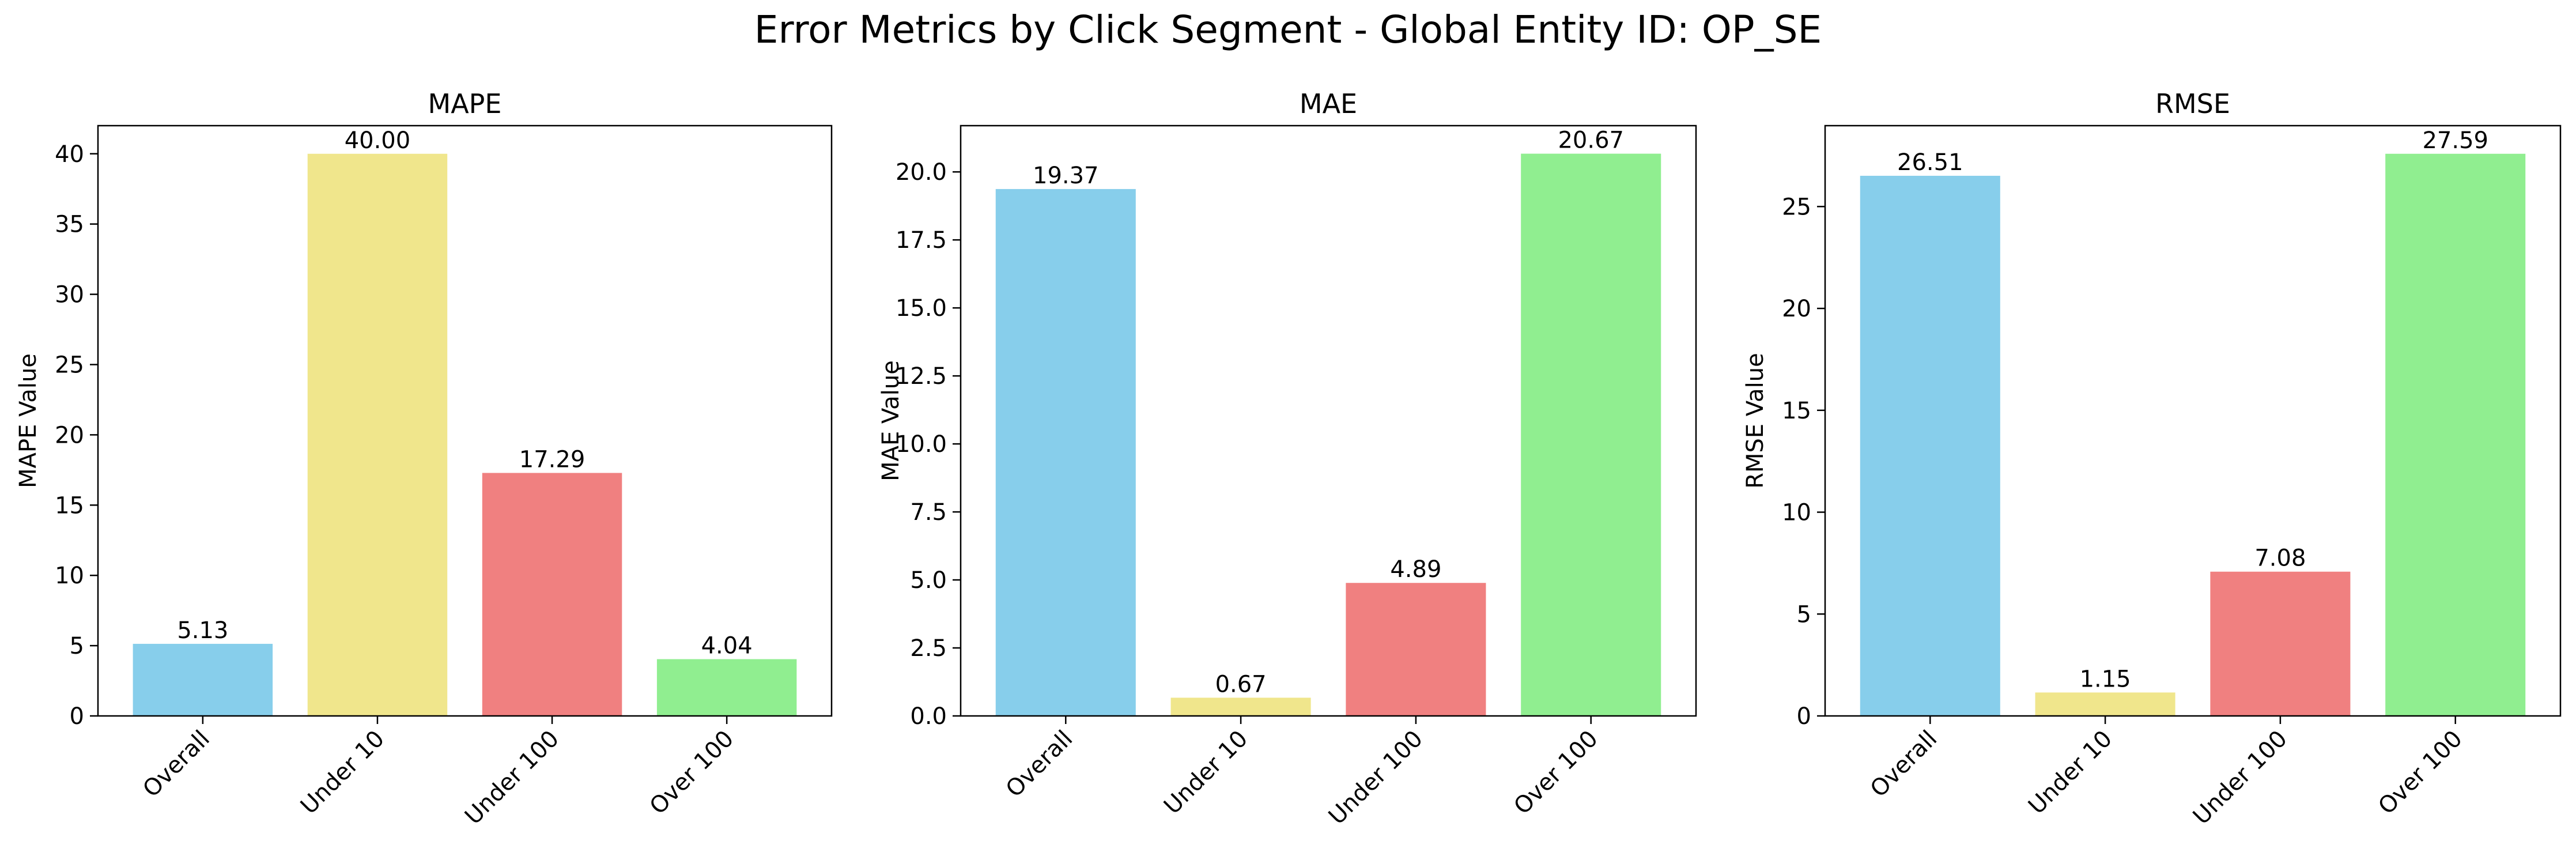 The image size is (2576, 856). I want to click on y-tick-label: 15.0, so click(921, 308).